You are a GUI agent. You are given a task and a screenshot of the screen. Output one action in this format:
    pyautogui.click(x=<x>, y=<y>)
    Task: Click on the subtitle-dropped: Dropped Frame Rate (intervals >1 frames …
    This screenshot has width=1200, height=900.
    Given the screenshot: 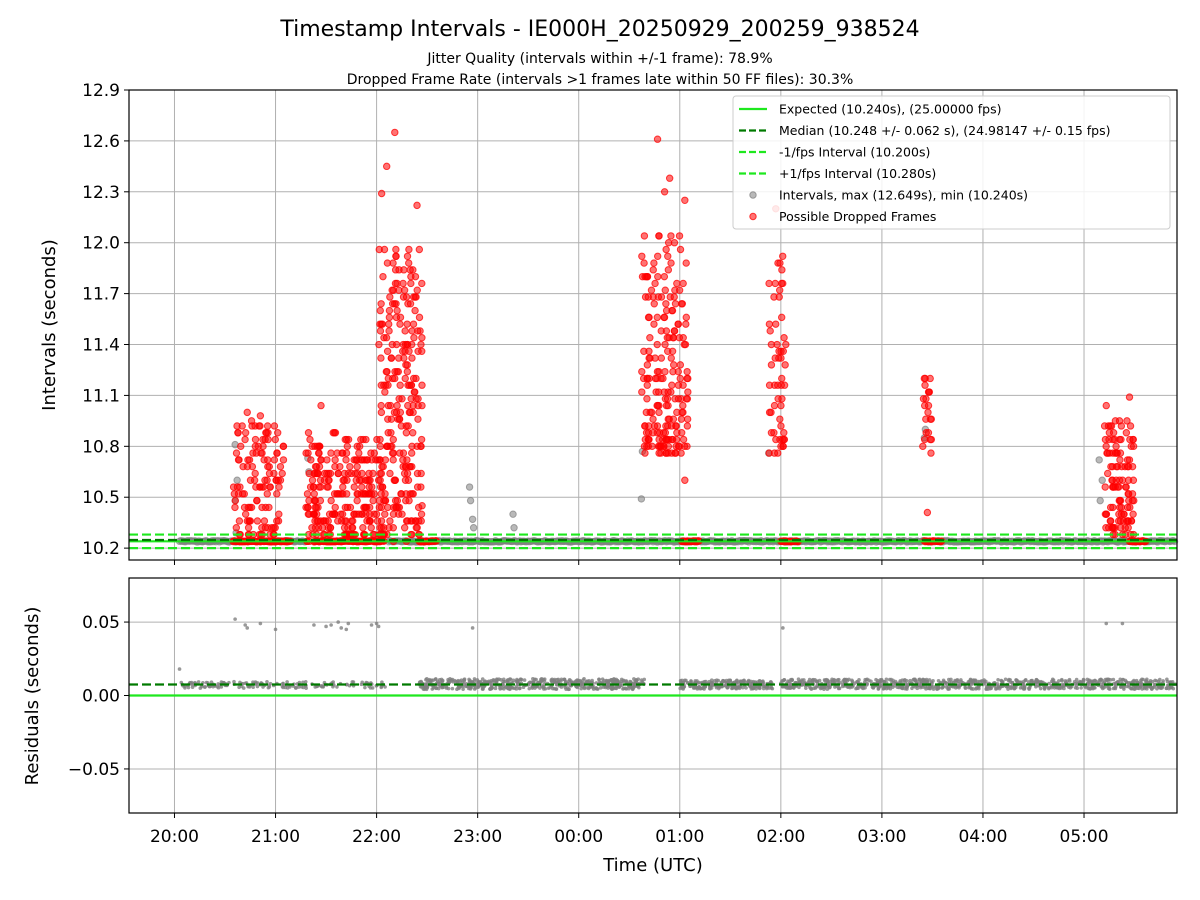 What is the action you would take?
    pyautogui.click(x=600, y=80)
    